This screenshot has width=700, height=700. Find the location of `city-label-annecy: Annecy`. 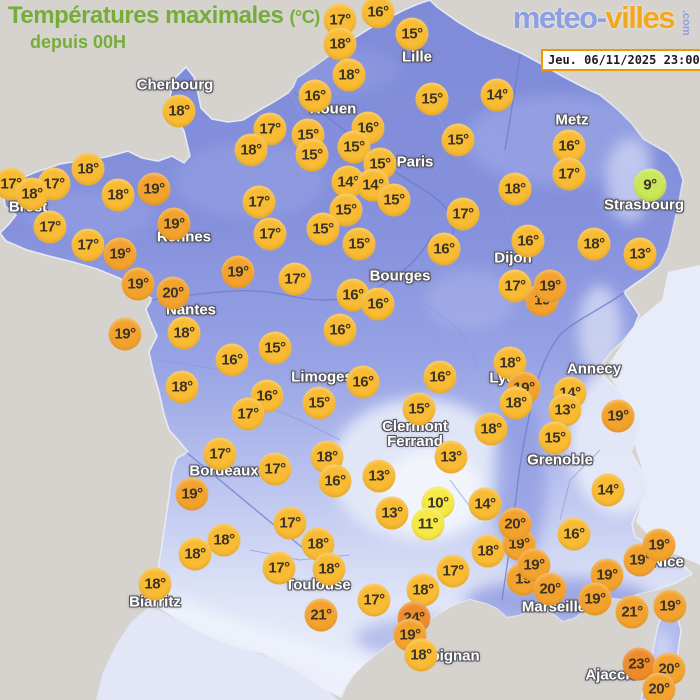

city-label-annecy: Annecy is located at coordinates (594, 369).